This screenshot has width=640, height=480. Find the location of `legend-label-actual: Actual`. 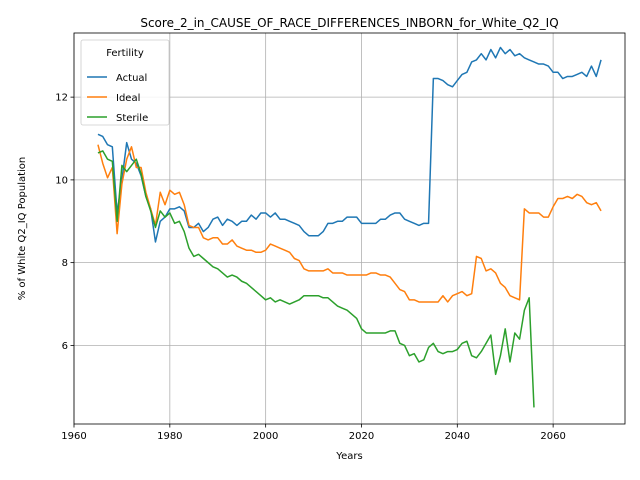

legend-label-actual: Actual is located at coordinates (131, 78).